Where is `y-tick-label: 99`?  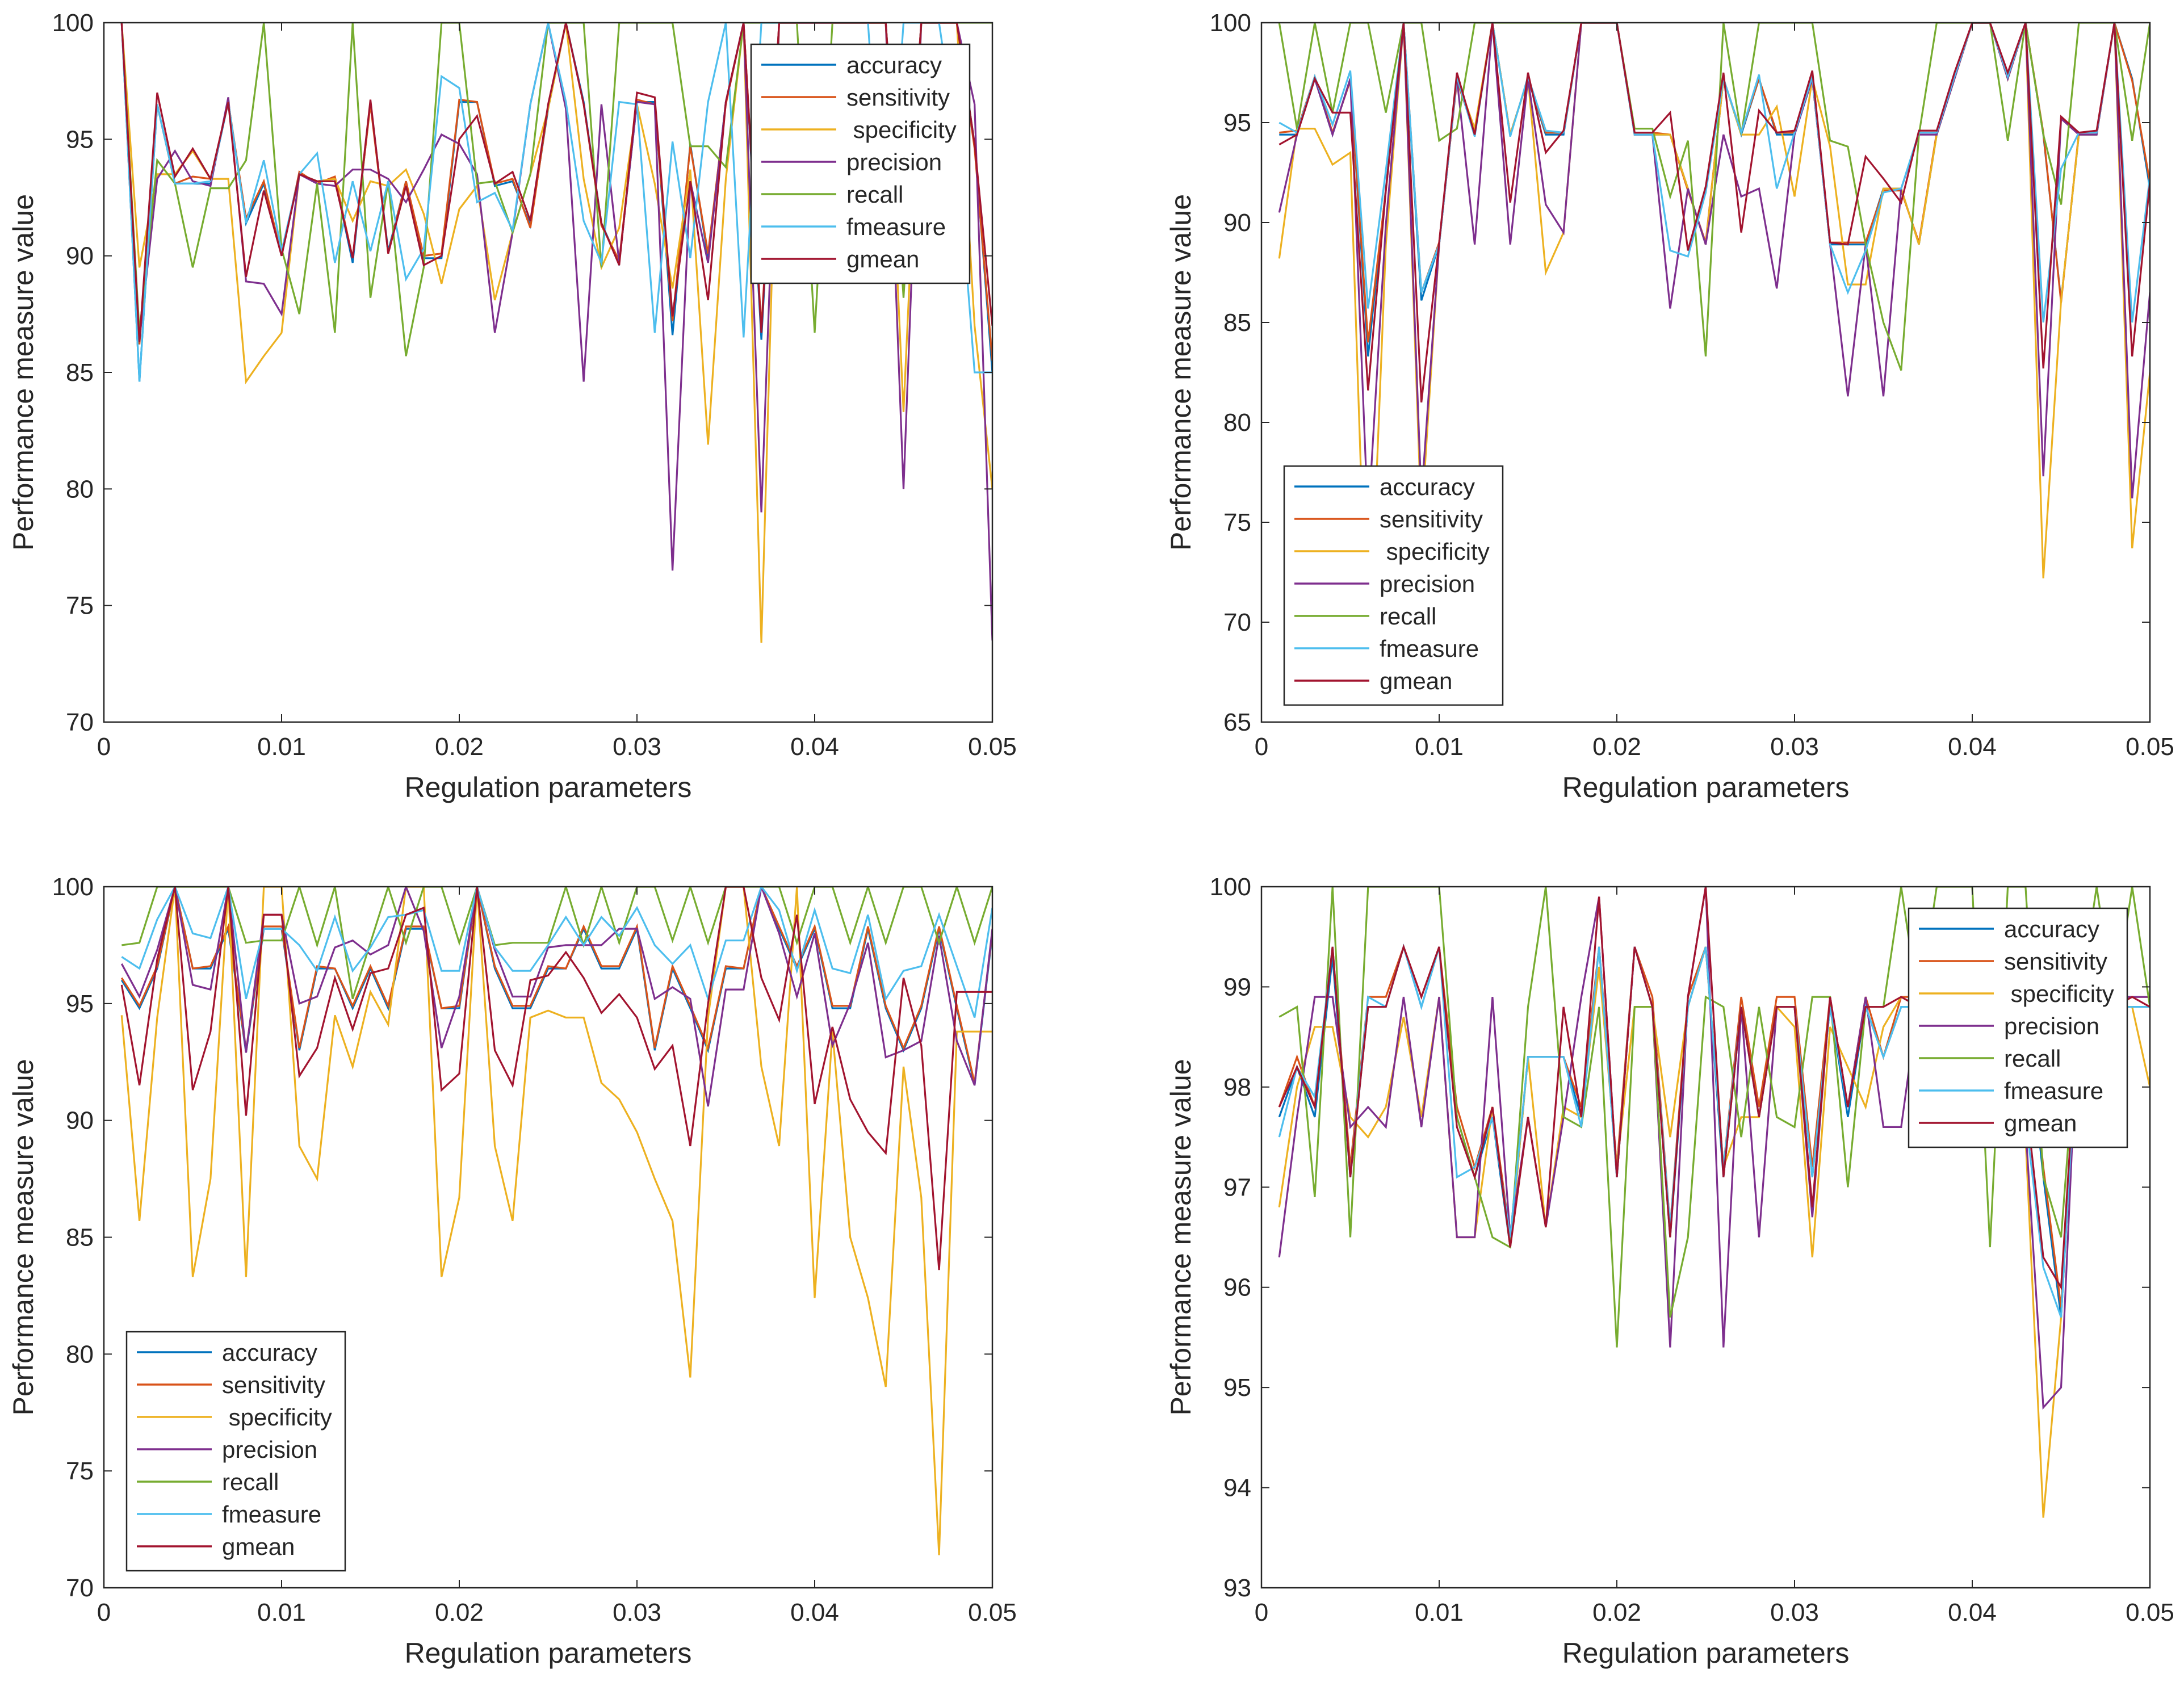
y-tick-label: 99 is located at coordinates (1237, 987).